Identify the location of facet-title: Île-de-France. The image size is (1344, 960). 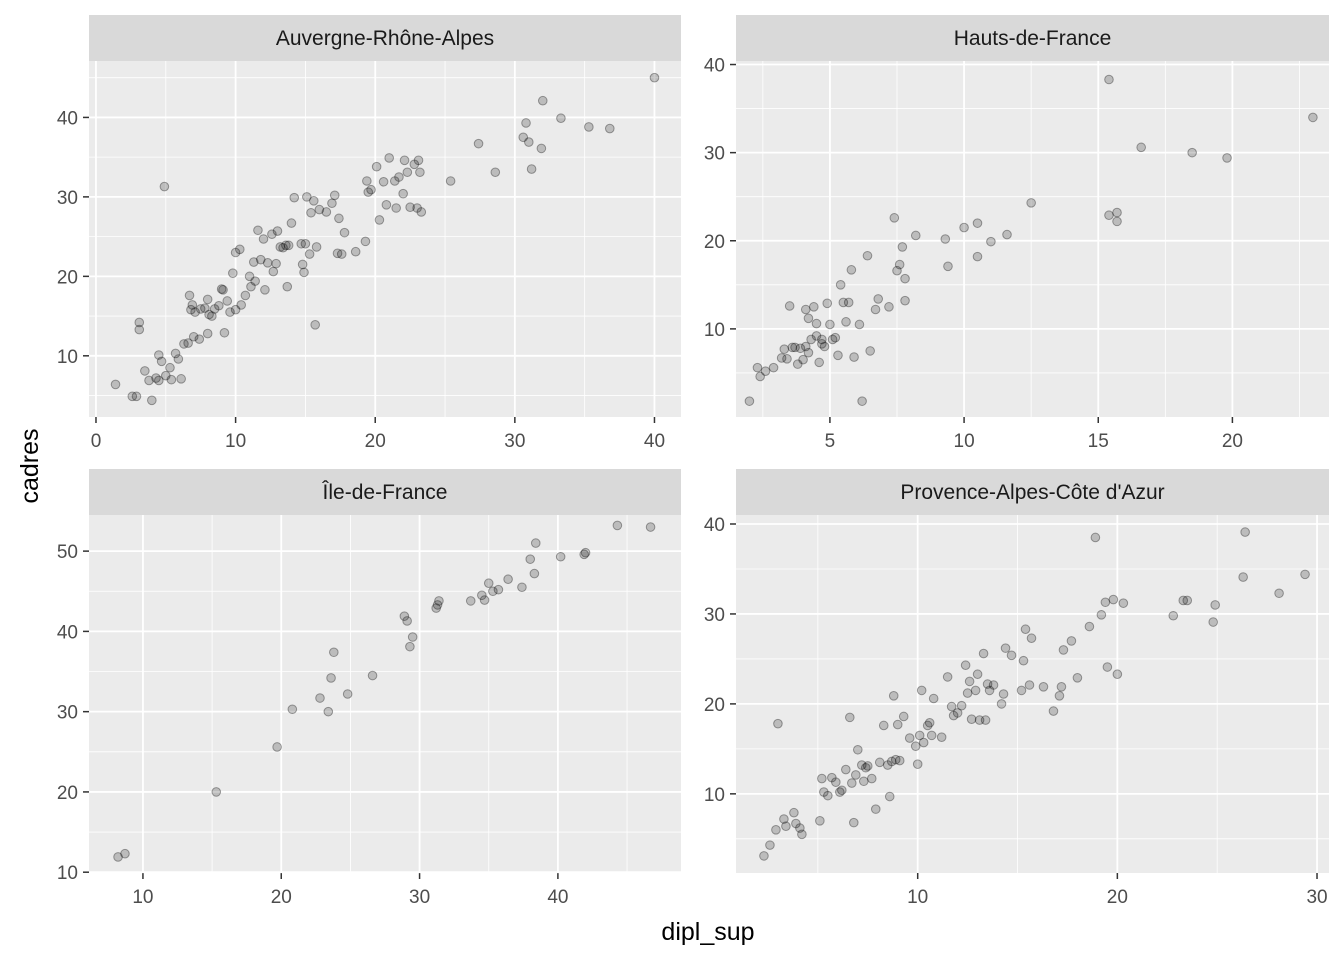
(385, 492).